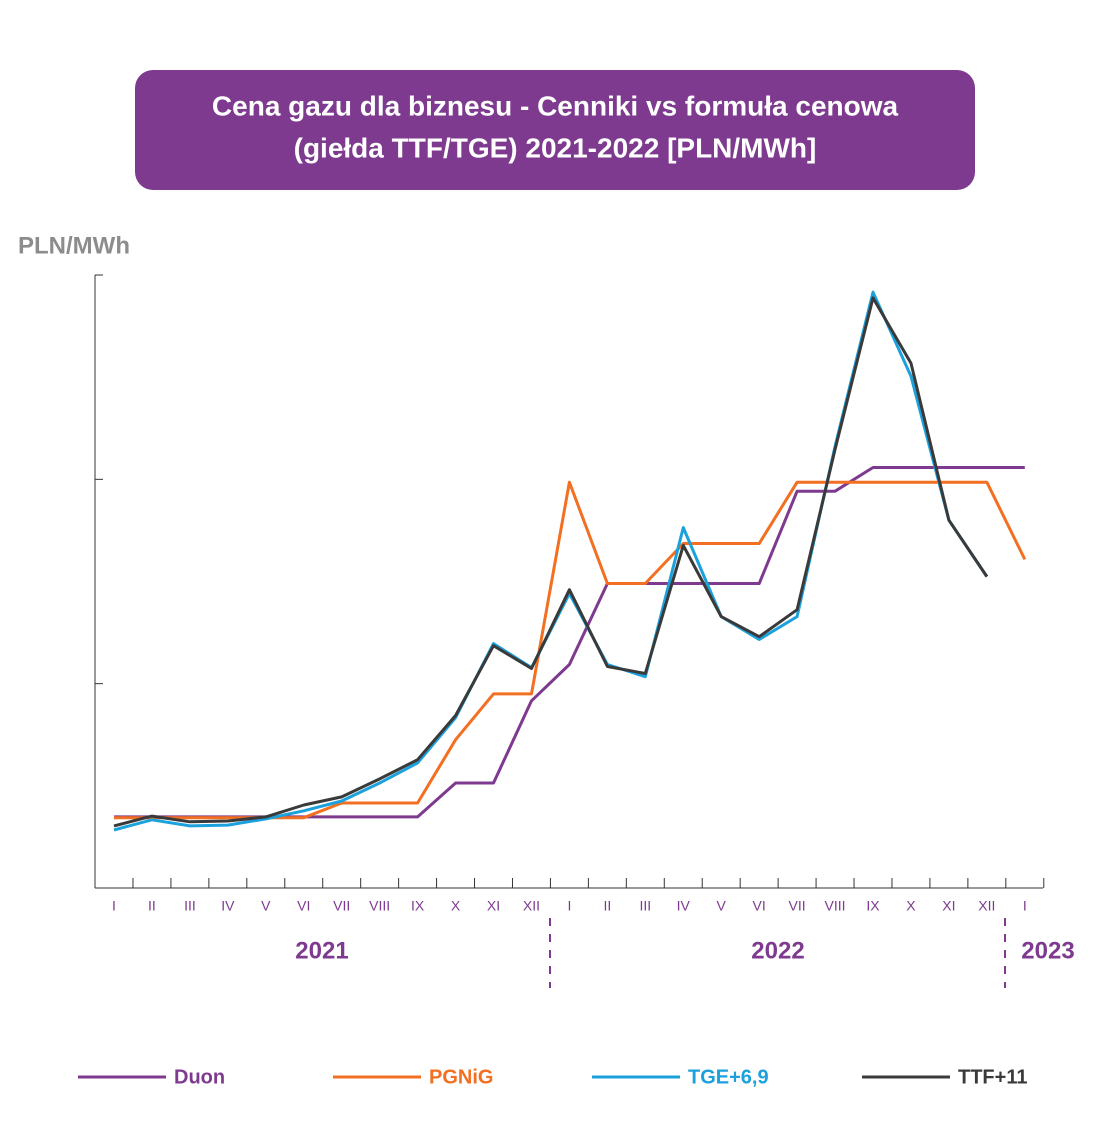  Describe the element at coordinates (199, 1077) in the screenshot. I see `legend-label: Duon` at that location.